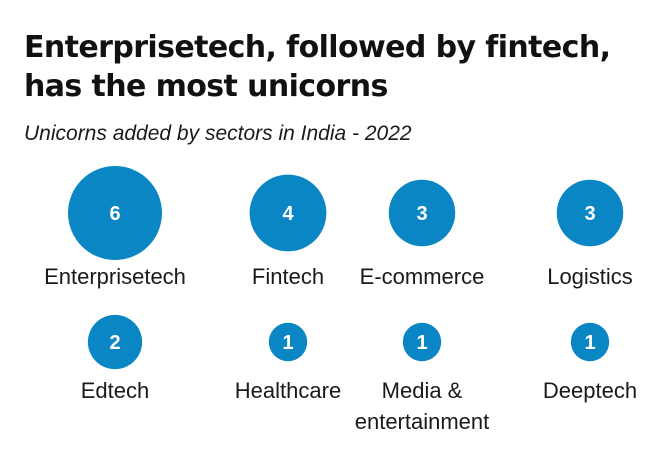 The image size is (660, 449). What do you see at coordinates (590, 276) in the screenshot?
I see `bubble-label-logistics: Logistics` at bounding box center [590, 276].